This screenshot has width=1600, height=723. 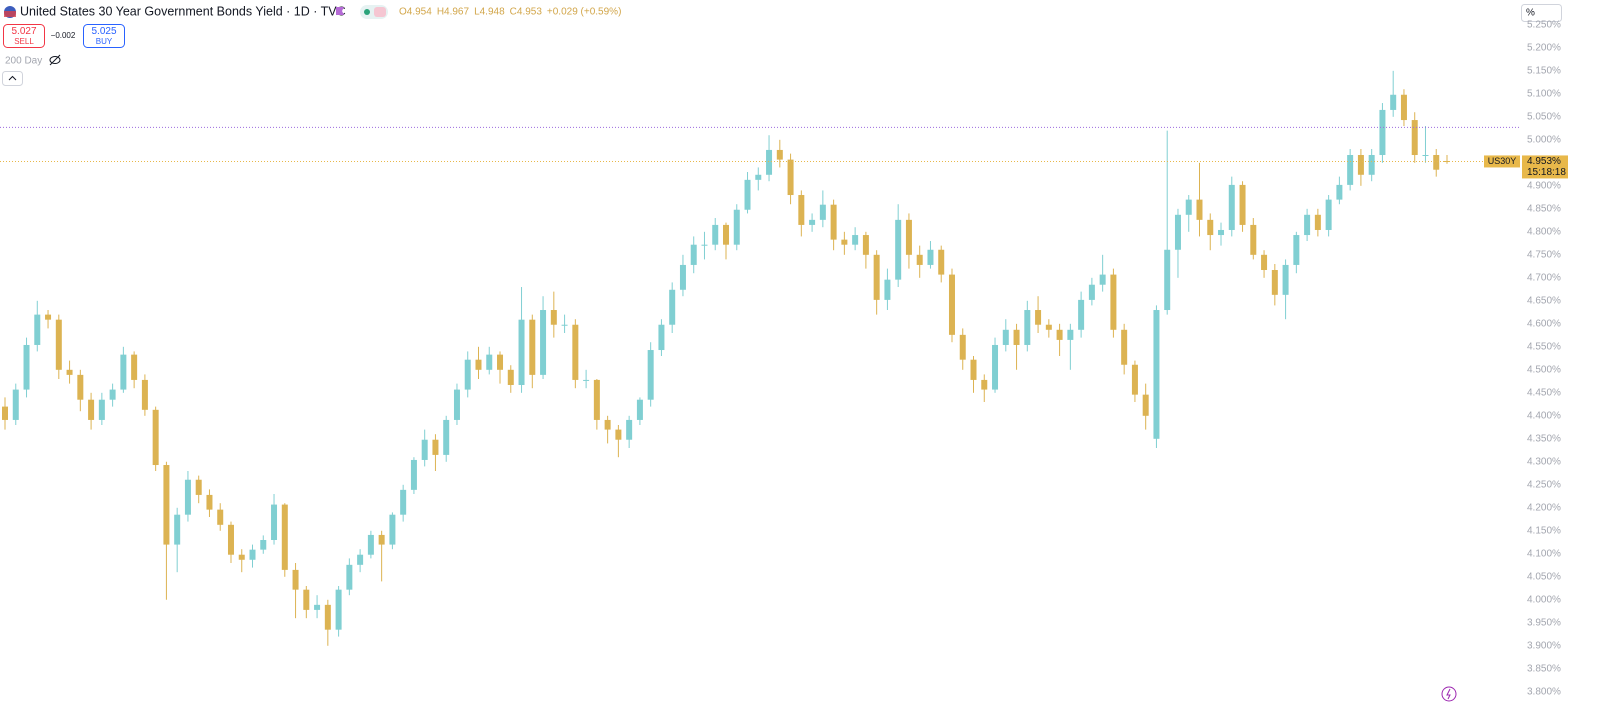 I want to click on y-tick-label: 4.750%, so click(x=1544, y=254).